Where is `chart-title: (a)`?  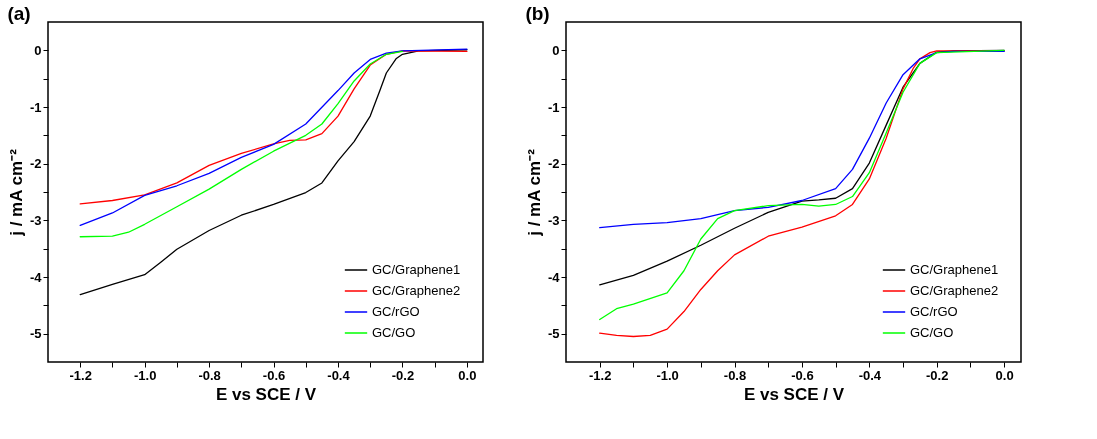 chart-title: (a) is located at coordinates (19, 13).